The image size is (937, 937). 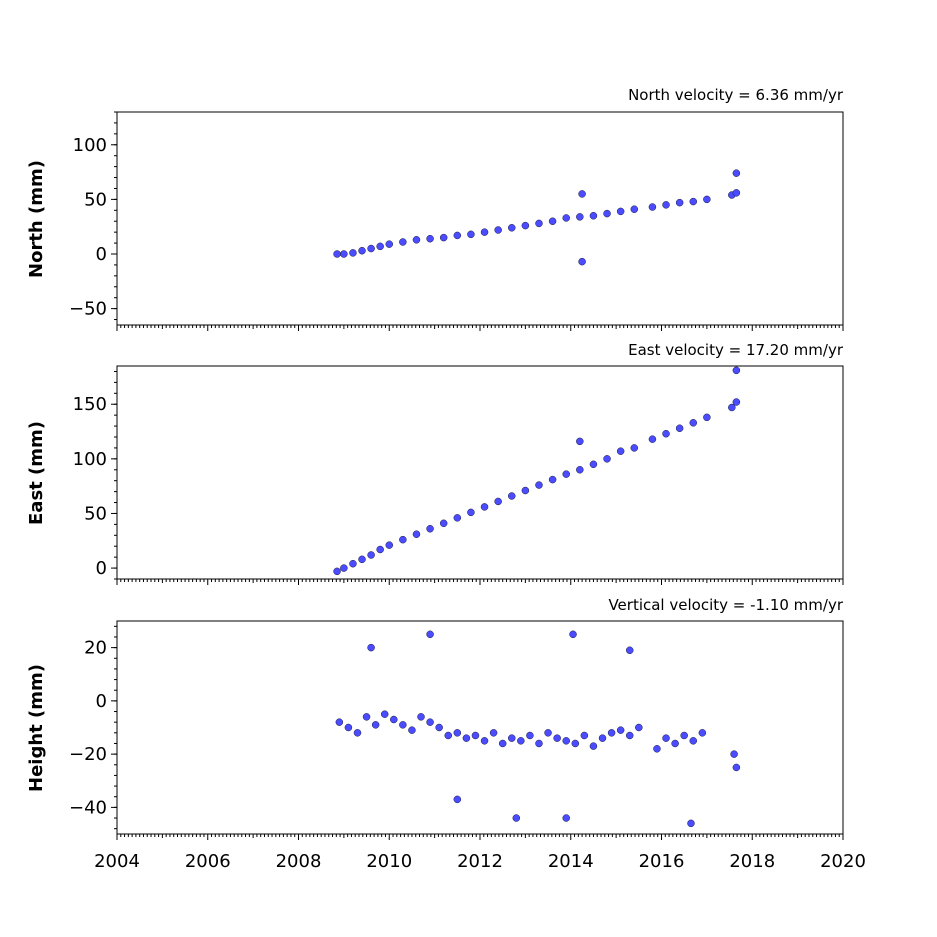 What do you see at coordinates (537, 217) in the screenshot?
I see `north-points` at bounding box center [537, 217].